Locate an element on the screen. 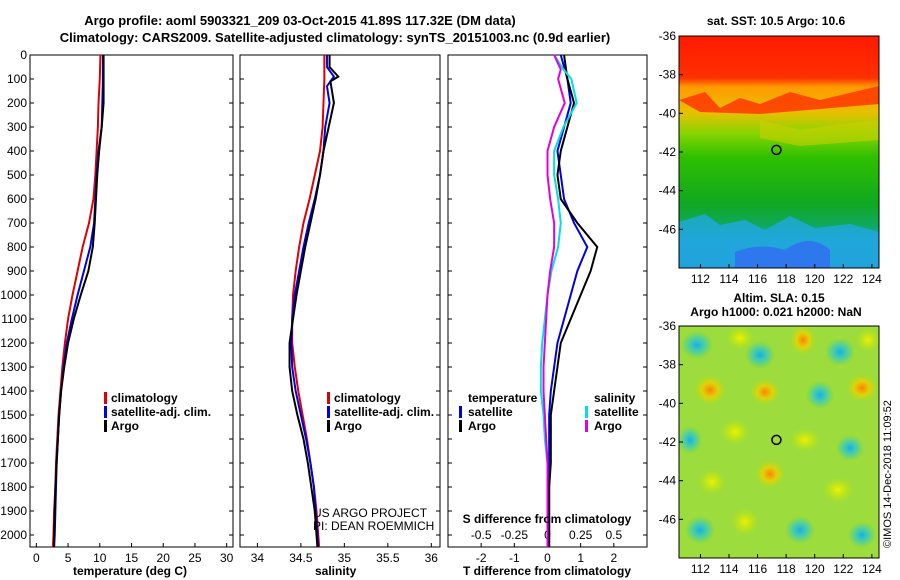 The height and width of the screenshot is (580, 900). y-tick-label: 1500 is located at coordinates (13, 415).